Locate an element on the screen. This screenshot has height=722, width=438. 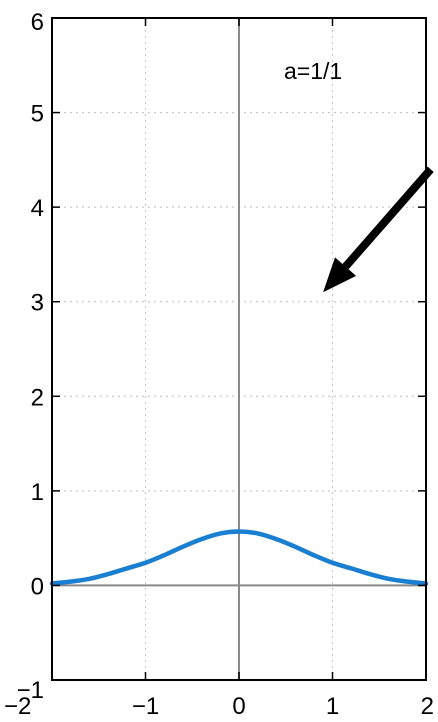
x-tick-label-2: 0 is located at coordinates (238, 706).